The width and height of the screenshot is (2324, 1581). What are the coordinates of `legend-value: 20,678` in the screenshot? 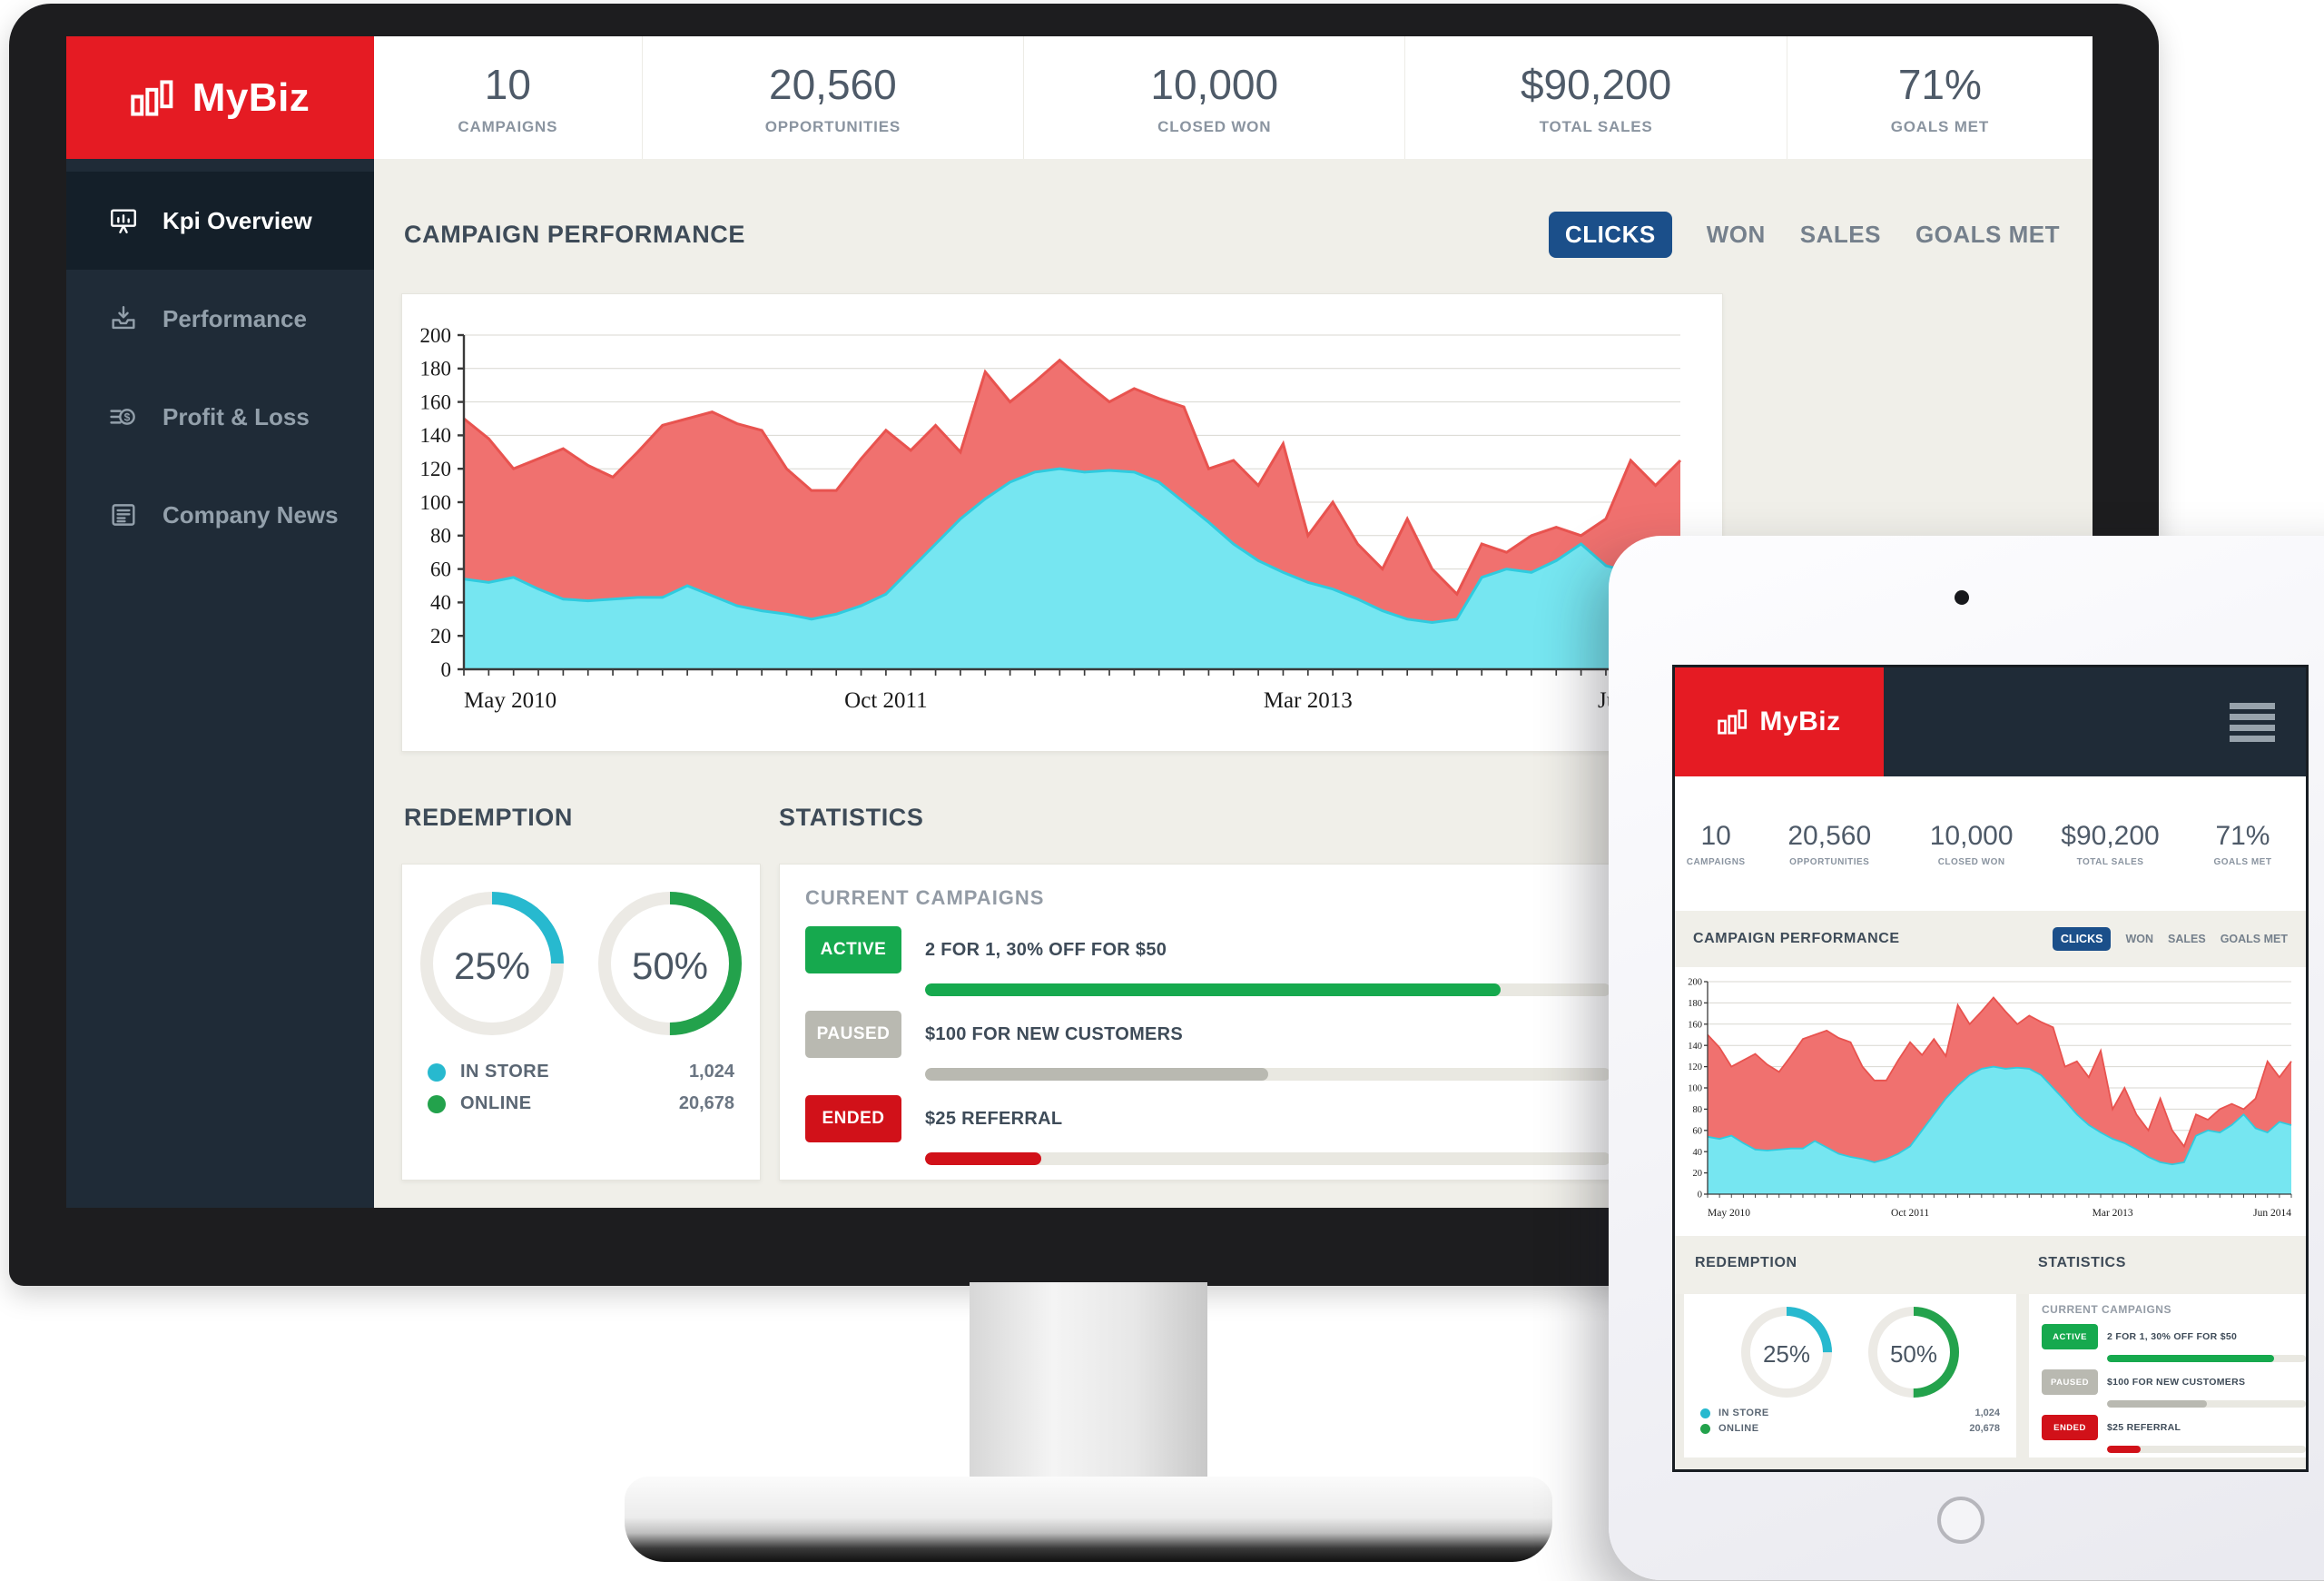 It's located at (706, 1103).